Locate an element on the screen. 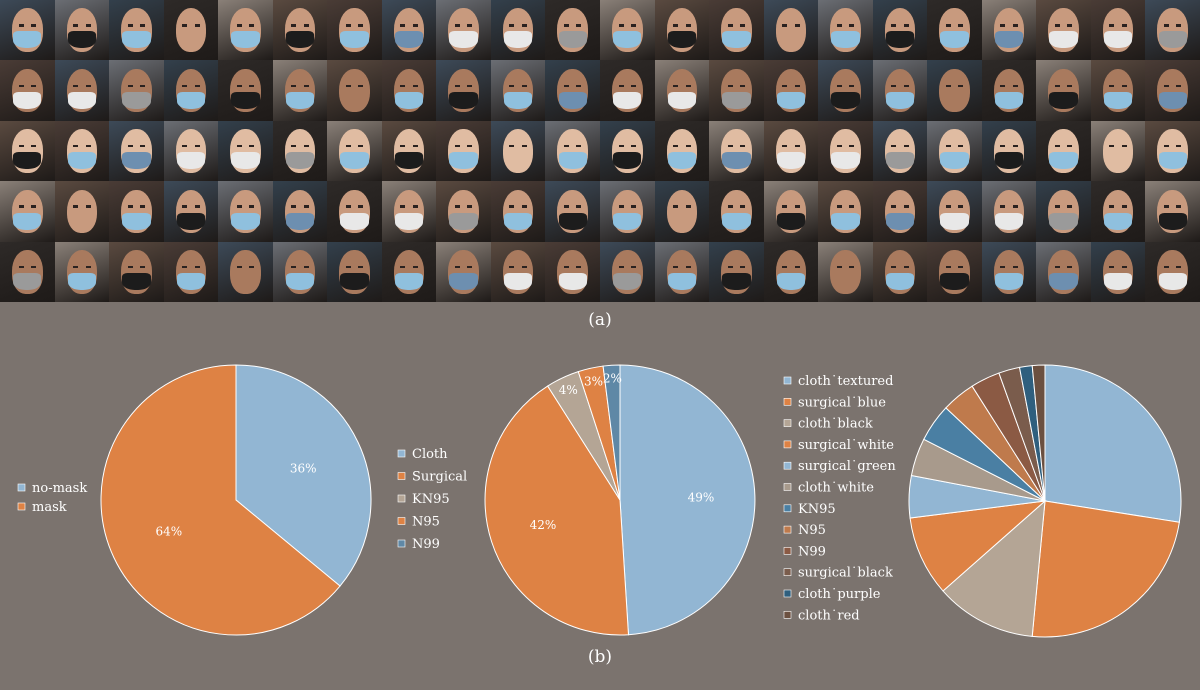 This screenshot has width=1200, height=690. legend-label: surgical˙white is located at coordinates (846, 445).